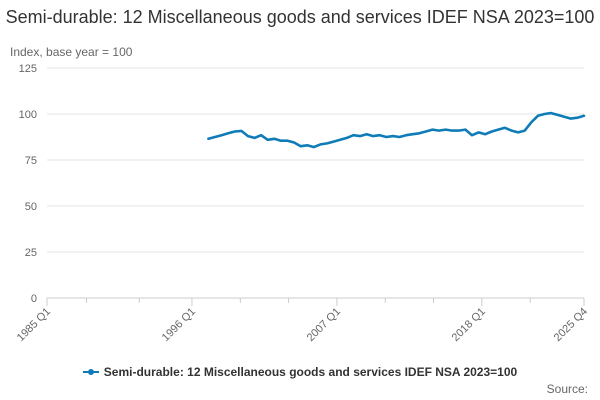 The width and height of the screenshot is (600, 400). I want to click on x-tick-label-3: 2018 Q1, so click(469, 325).